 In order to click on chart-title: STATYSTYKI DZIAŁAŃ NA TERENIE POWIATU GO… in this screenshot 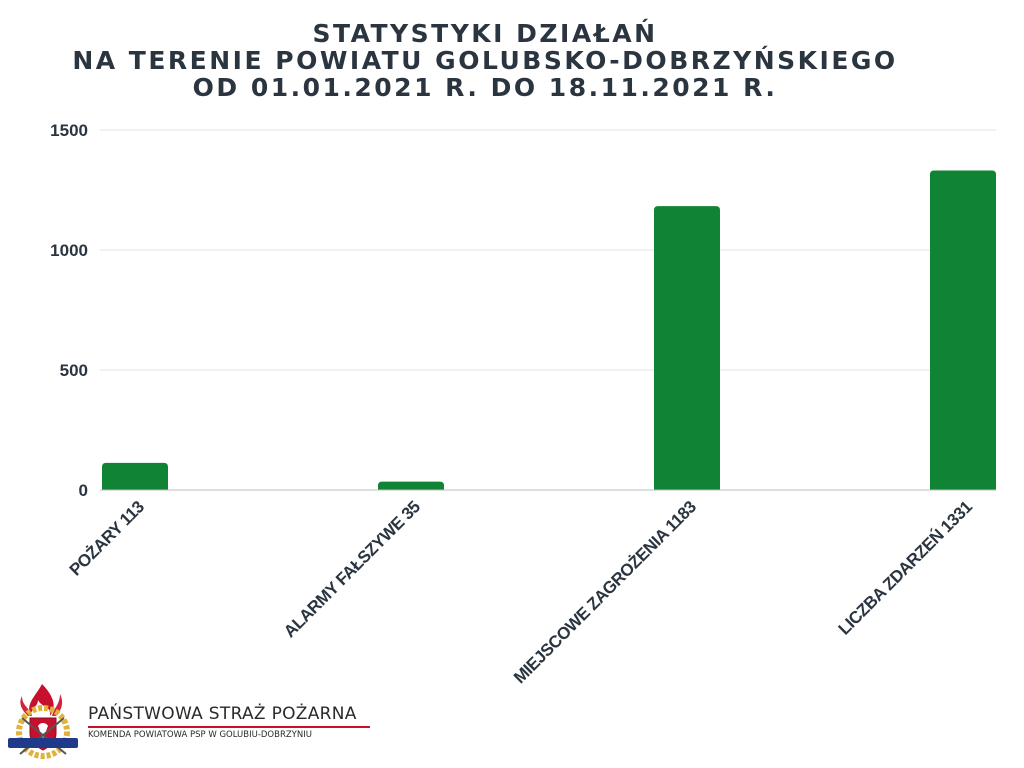, I will do `click(485, 60)`.